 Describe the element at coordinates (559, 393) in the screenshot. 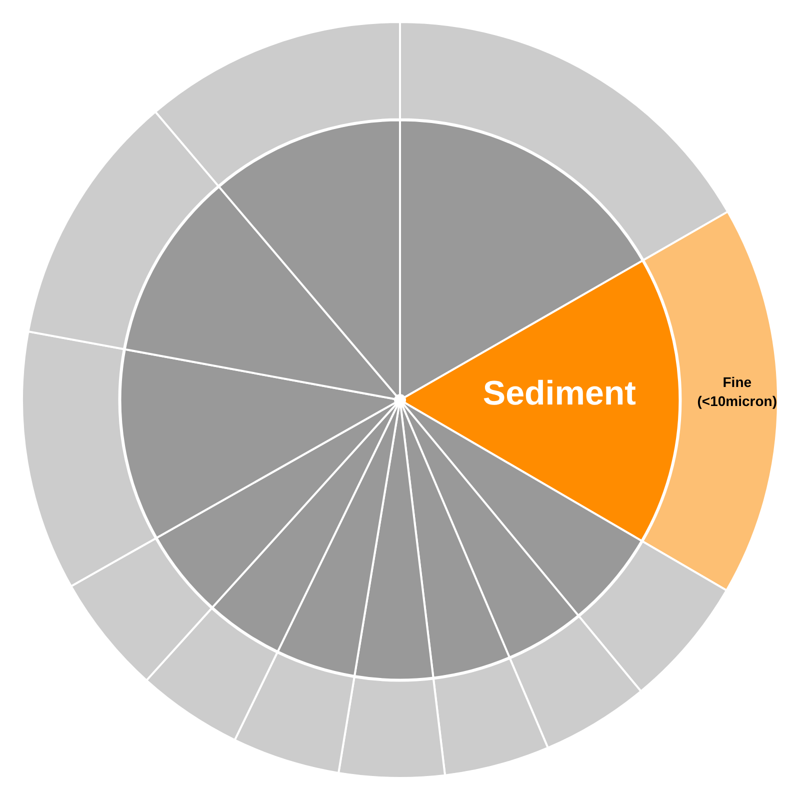

I see `slice-label: Sediment` at that location.